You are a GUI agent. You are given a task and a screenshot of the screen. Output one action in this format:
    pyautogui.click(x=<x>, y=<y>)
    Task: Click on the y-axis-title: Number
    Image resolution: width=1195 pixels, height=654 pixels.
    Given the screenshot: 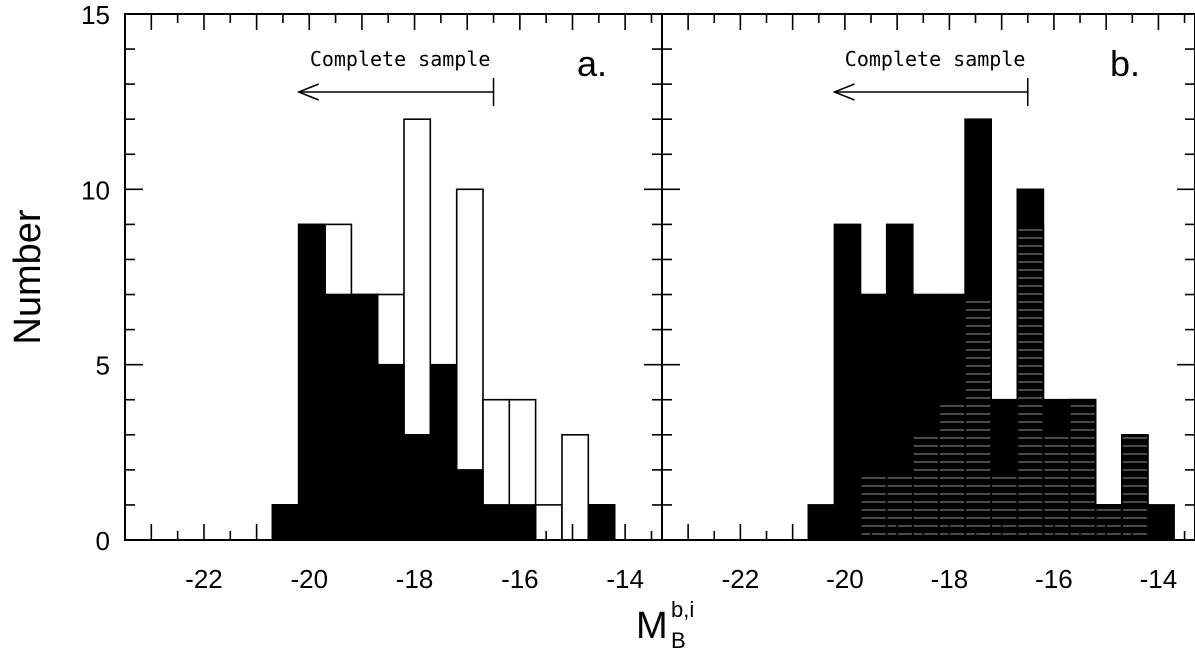 What is the action you would take?
    pyautogui.click(x=28, y=276)
    